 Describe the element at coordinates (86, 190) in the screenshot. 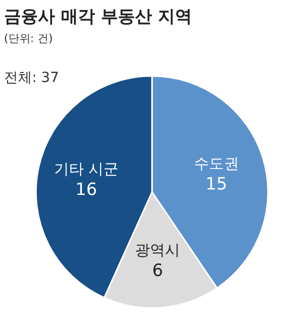

I see `data-label: 16` at that location.